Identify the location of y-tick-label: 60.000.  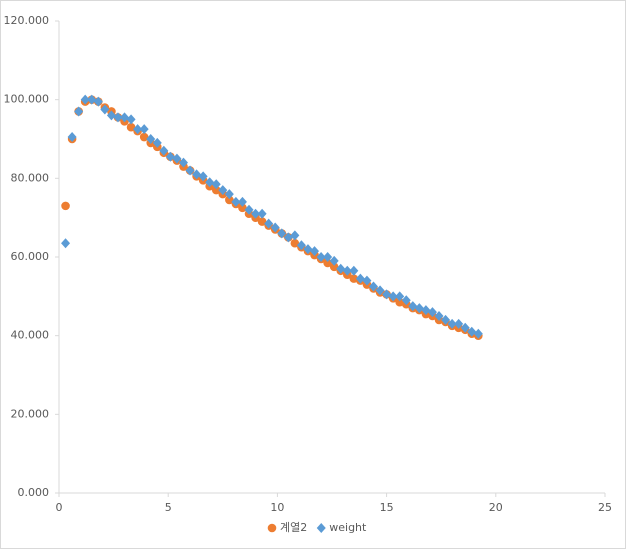
(30, 256).